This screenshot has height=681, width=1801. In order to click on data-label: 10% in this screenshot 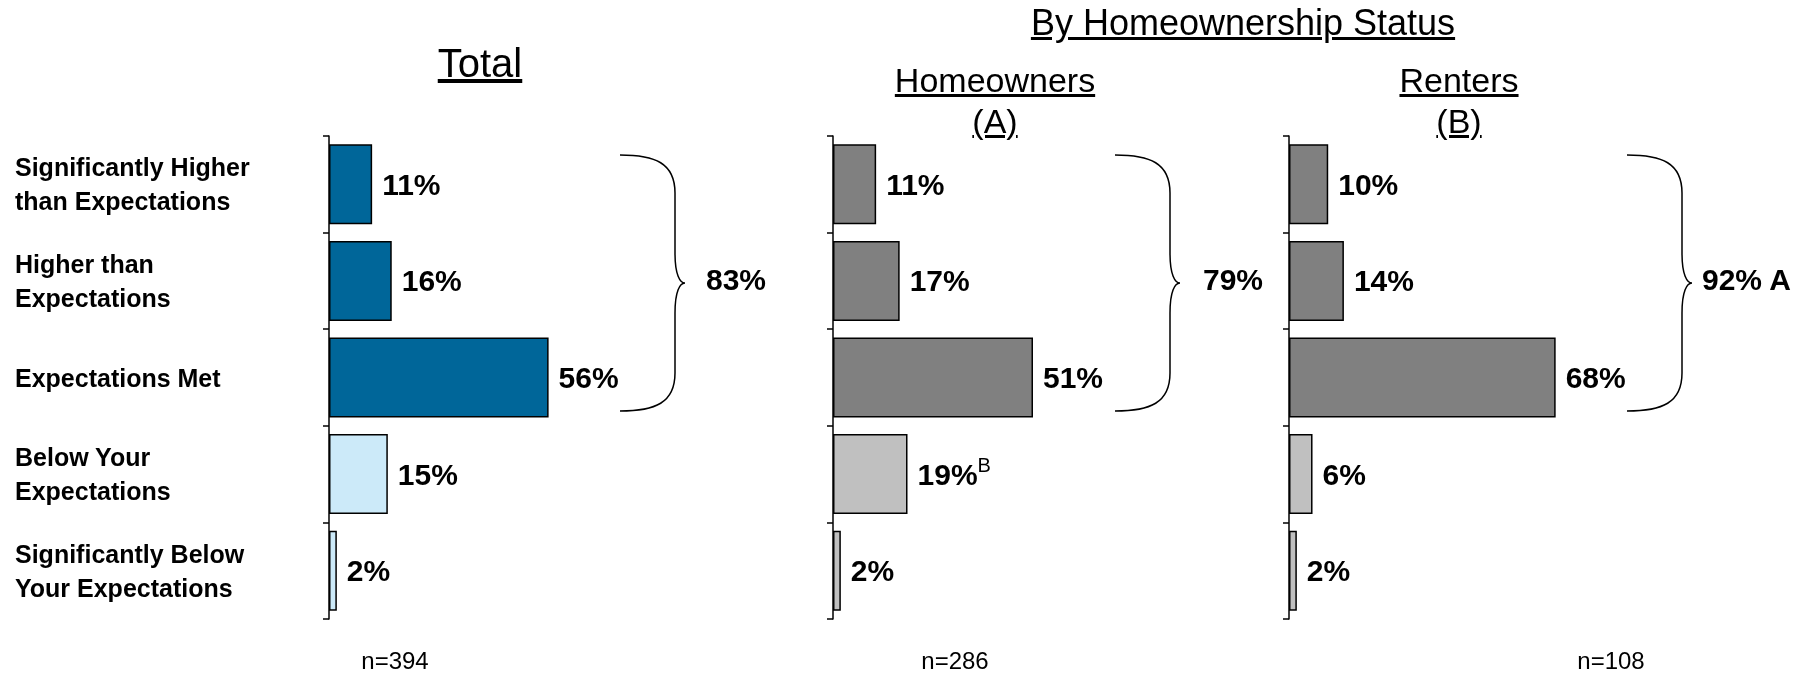, I will do `click(1368, 184)`.